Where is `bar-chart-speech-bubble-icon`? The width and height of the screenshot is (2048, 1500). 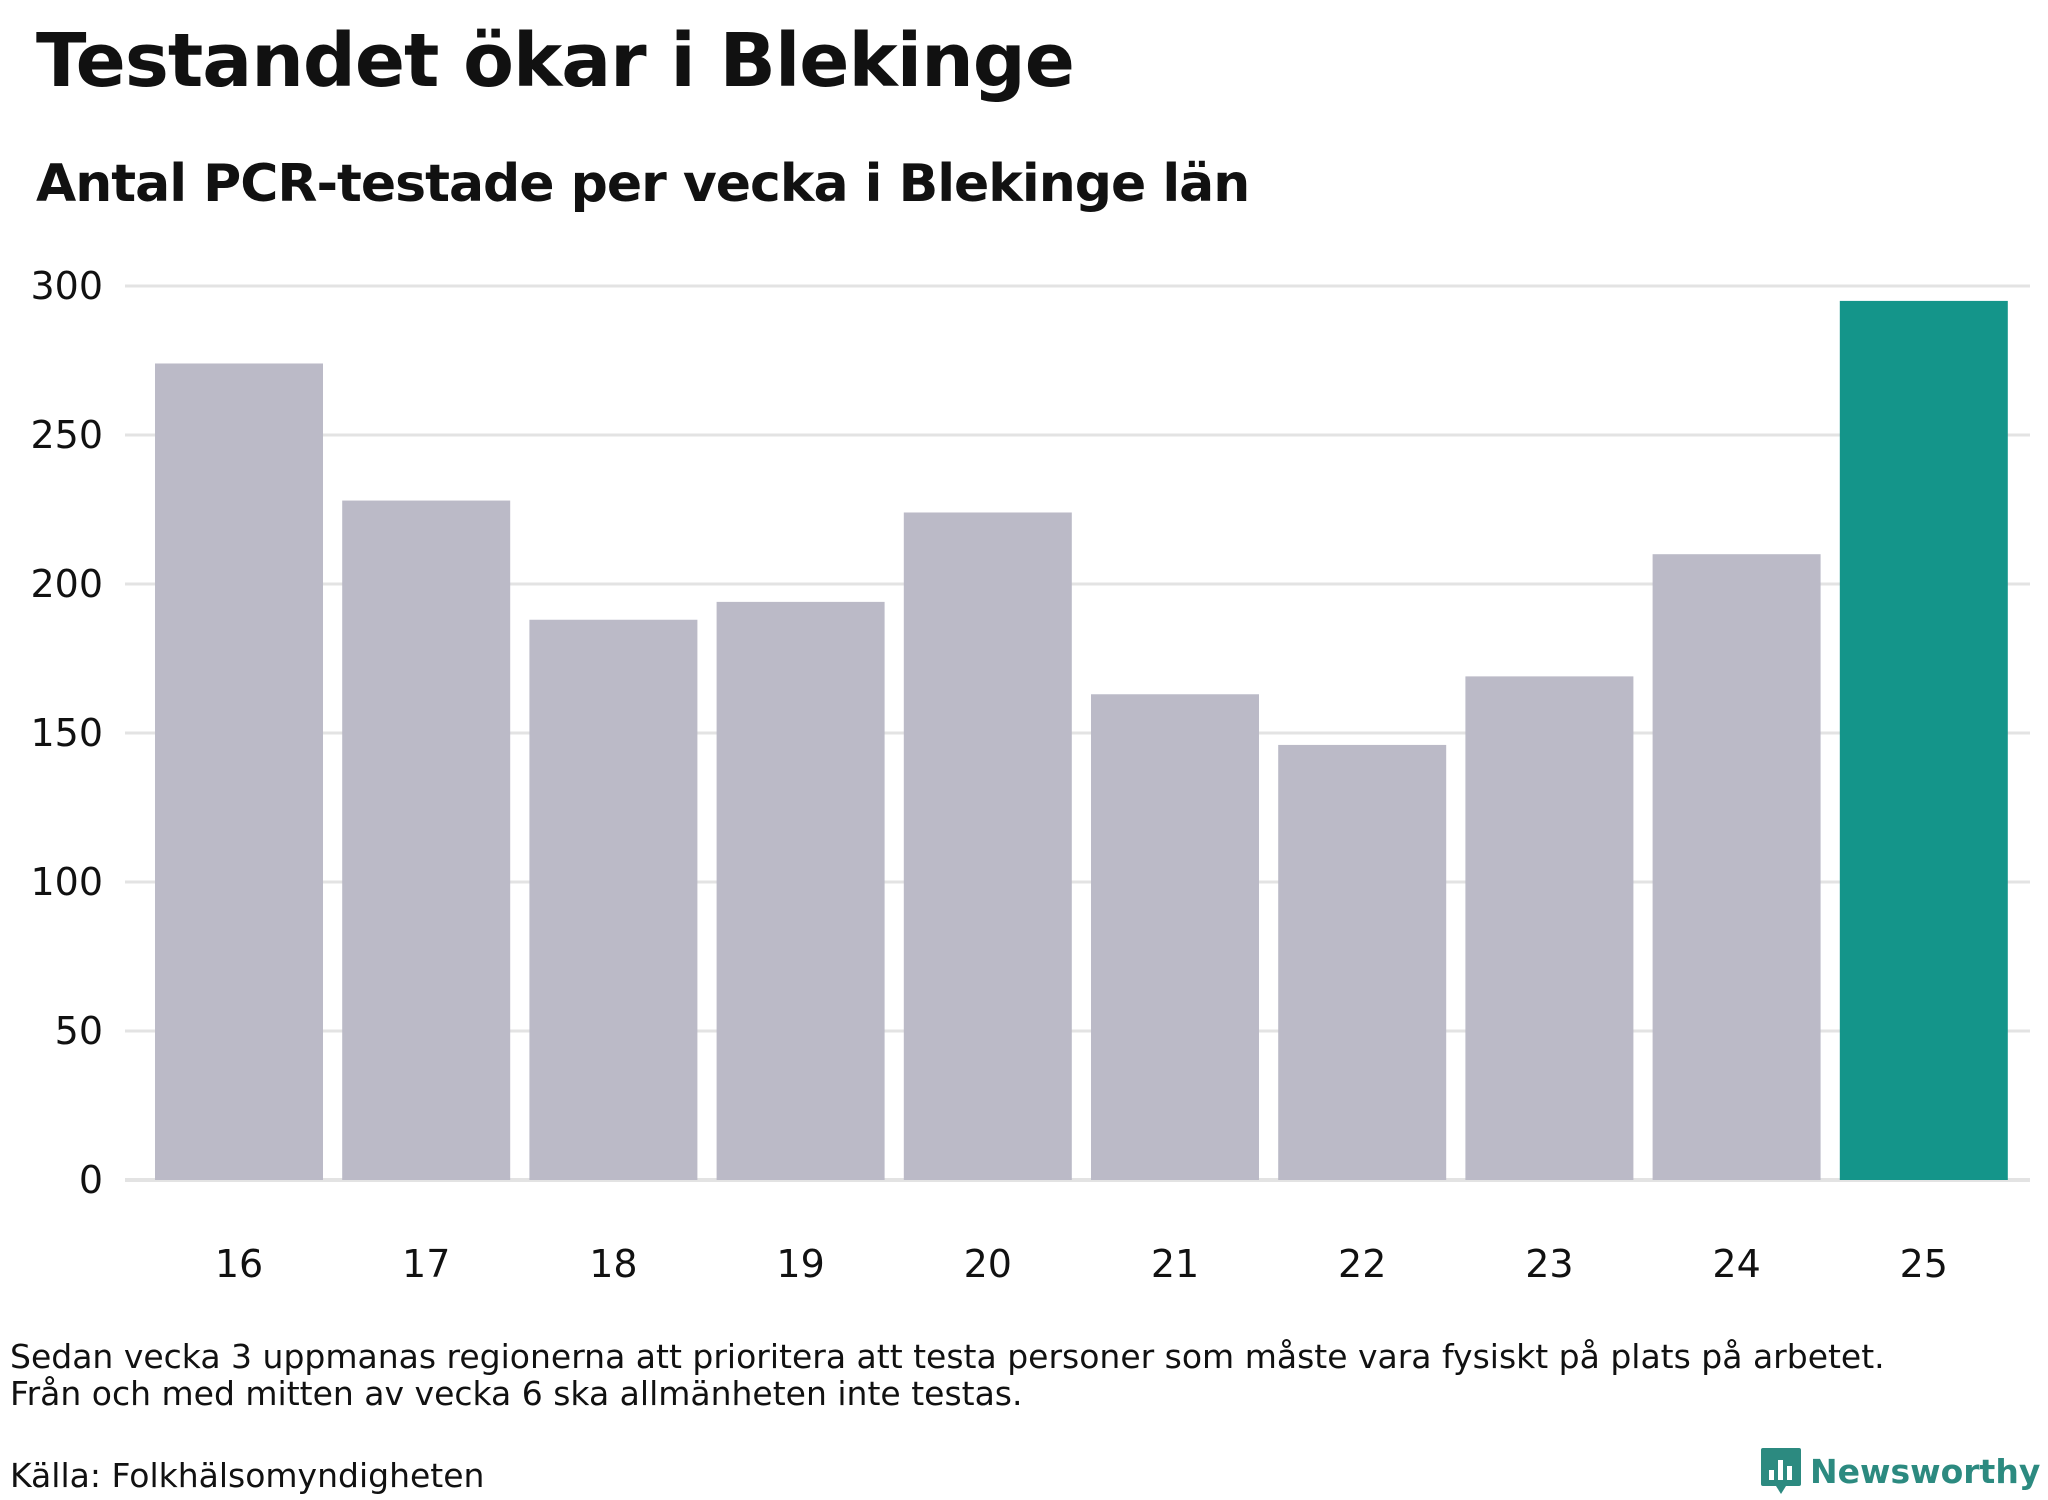 bar-chart-speech-bubble-icon is located at coordinates (1781, 1471).